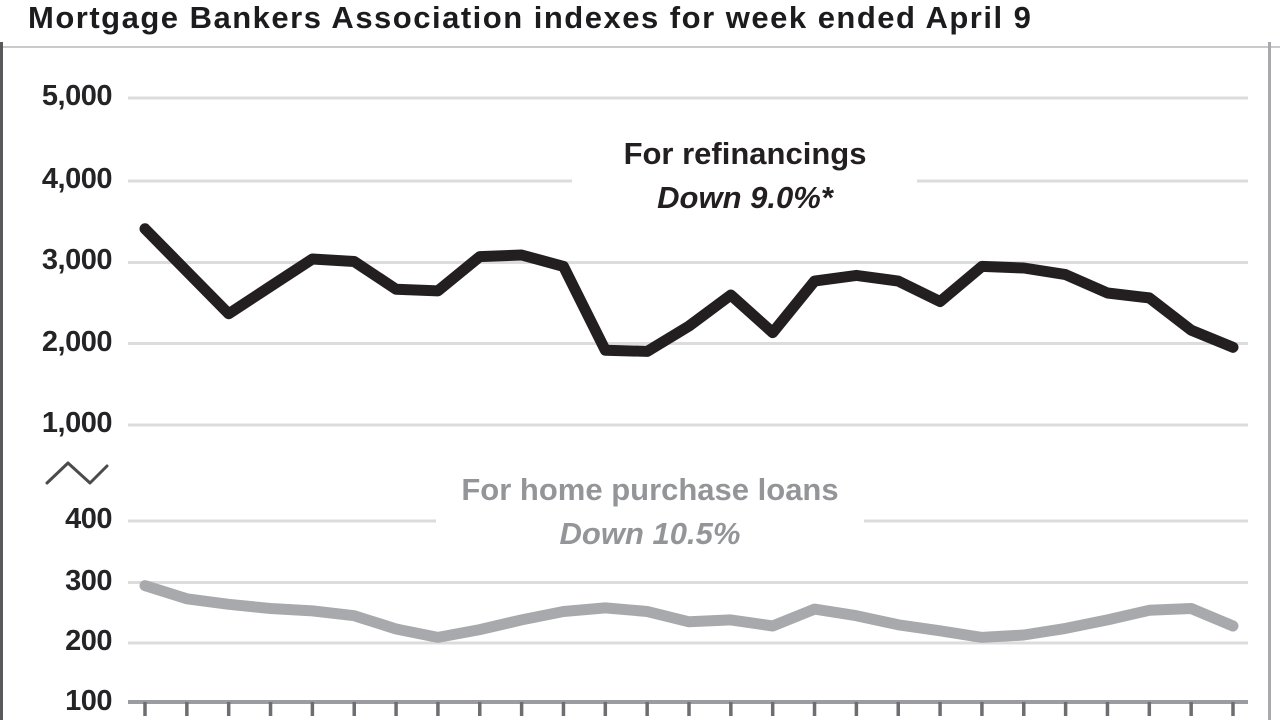 This screenshot has height=720, width=1280. I want to click on y-axis-label: 300, so click(88, 581).